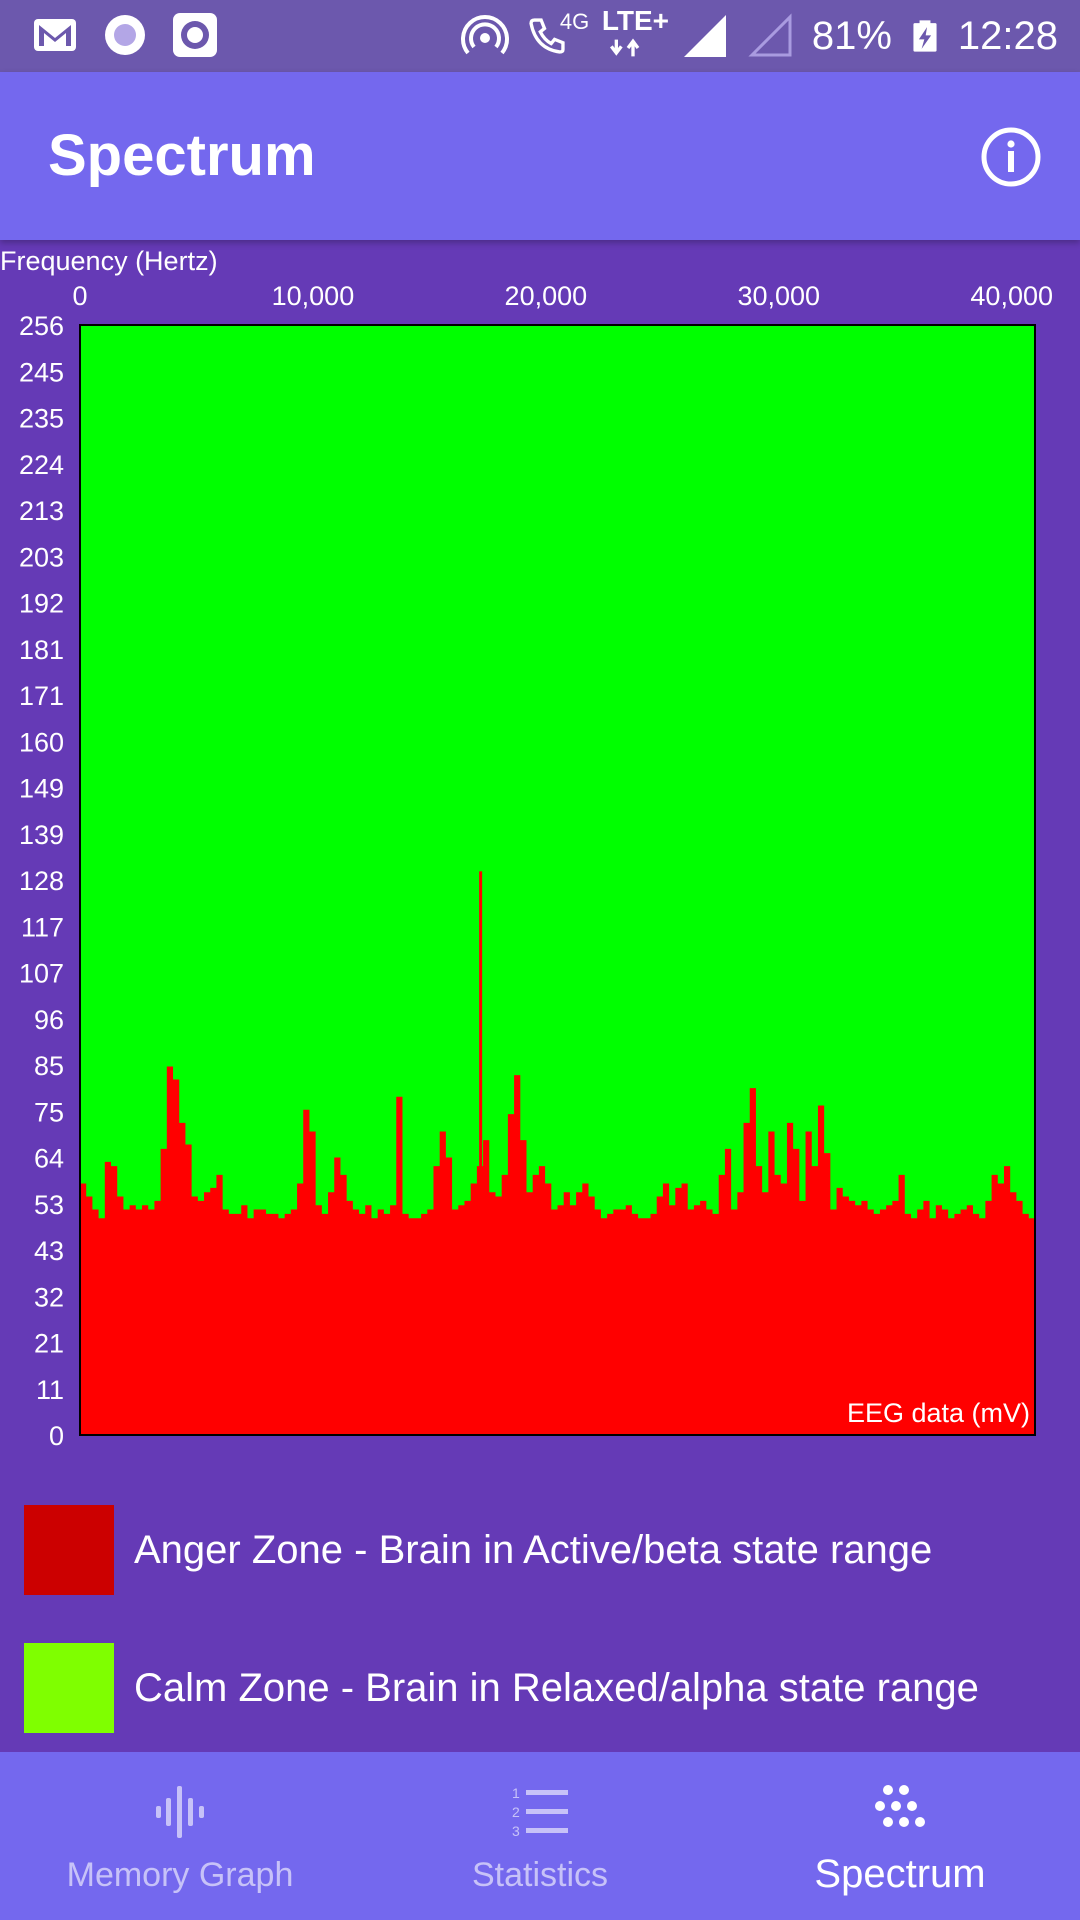 This screenshot has height=1920, width=1080. What do you see at coordinates (900, 1874) in the screenshot?
I see `nav-spectrum-label: Spectrum` at bounding box center [900, 1874].